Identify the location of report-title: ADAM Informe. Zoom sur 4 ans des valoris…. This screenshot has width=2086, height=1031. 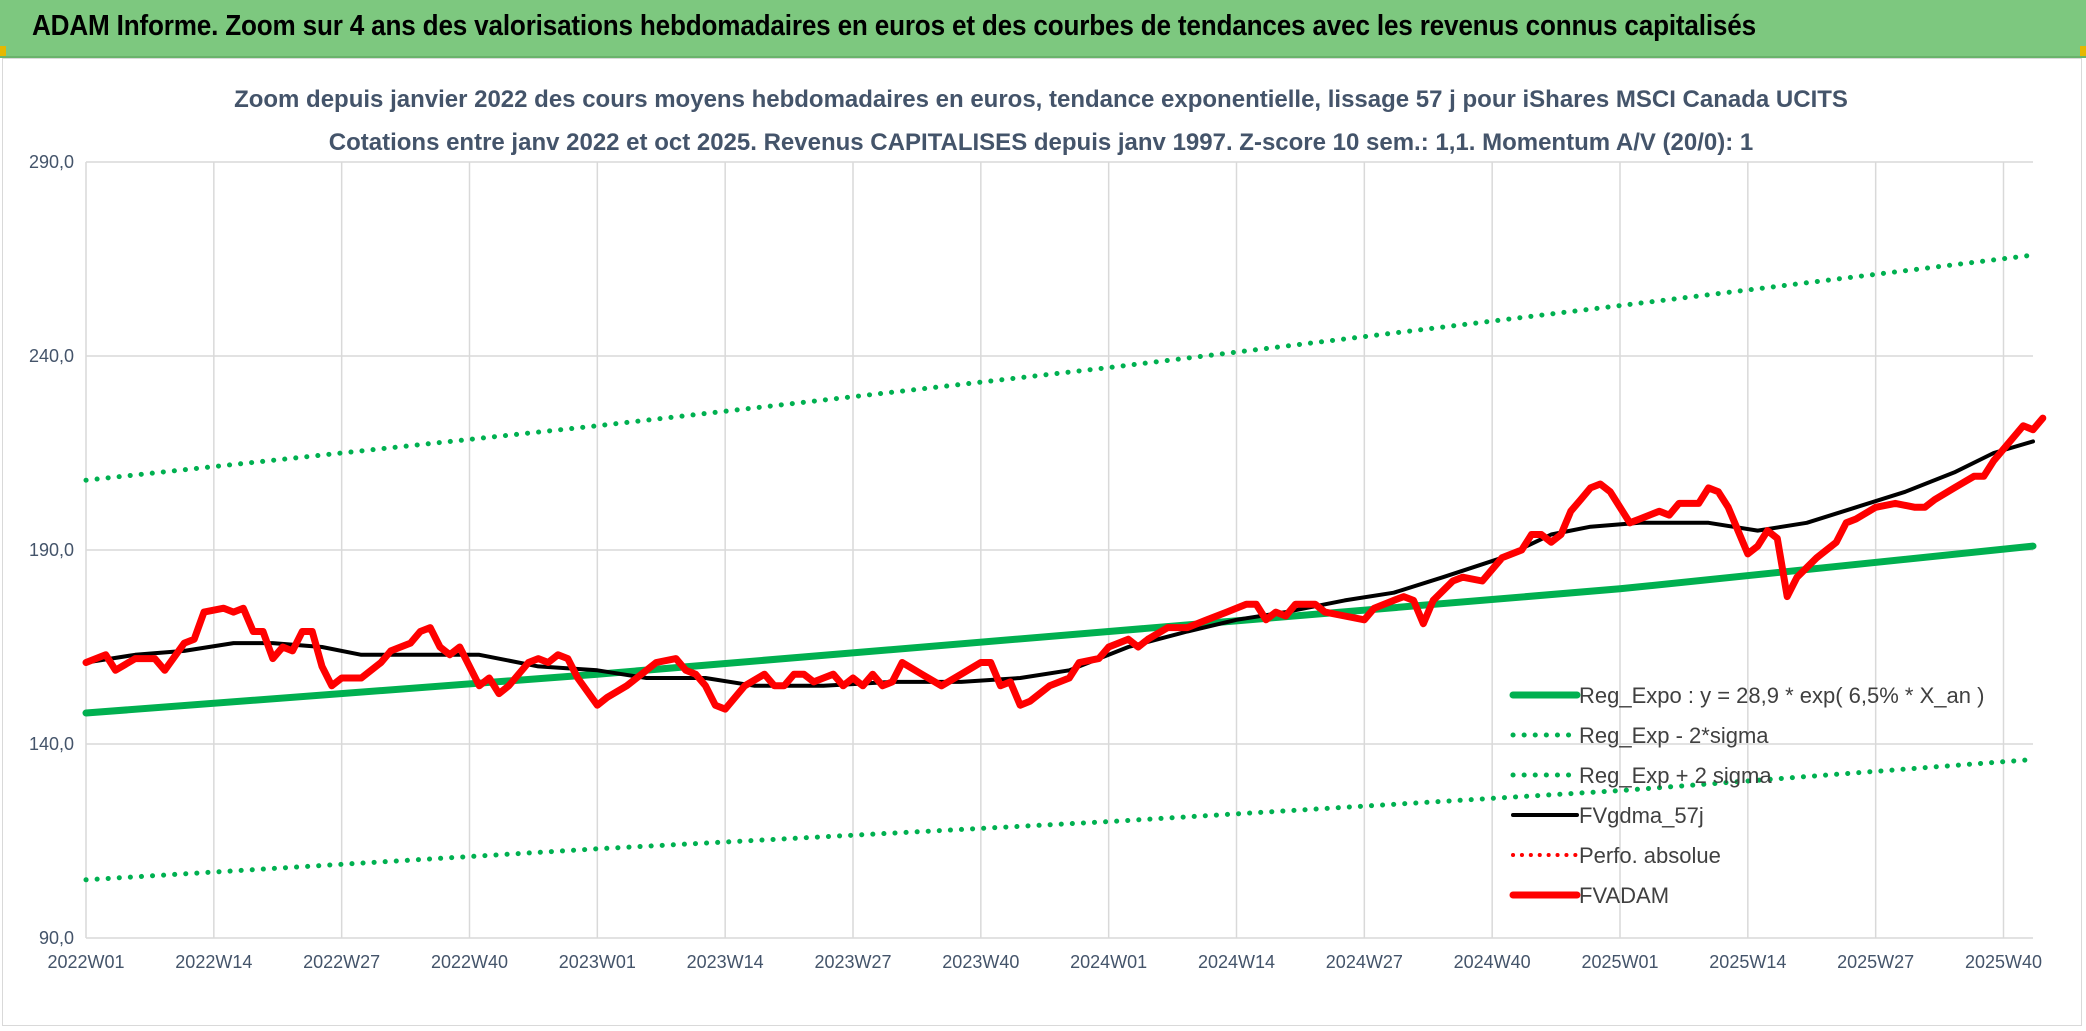
(894, 26).